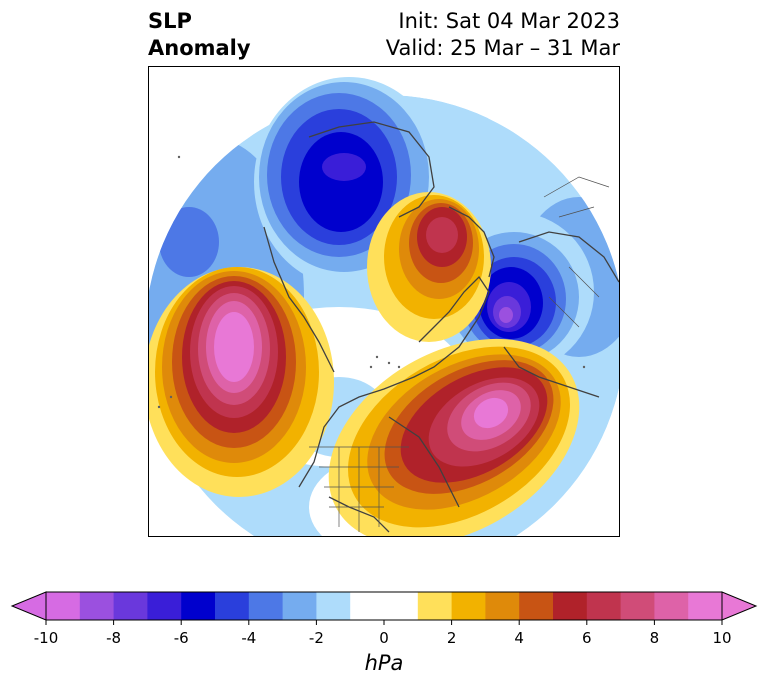  I want to click on greenland-coast, so click(471, 242).